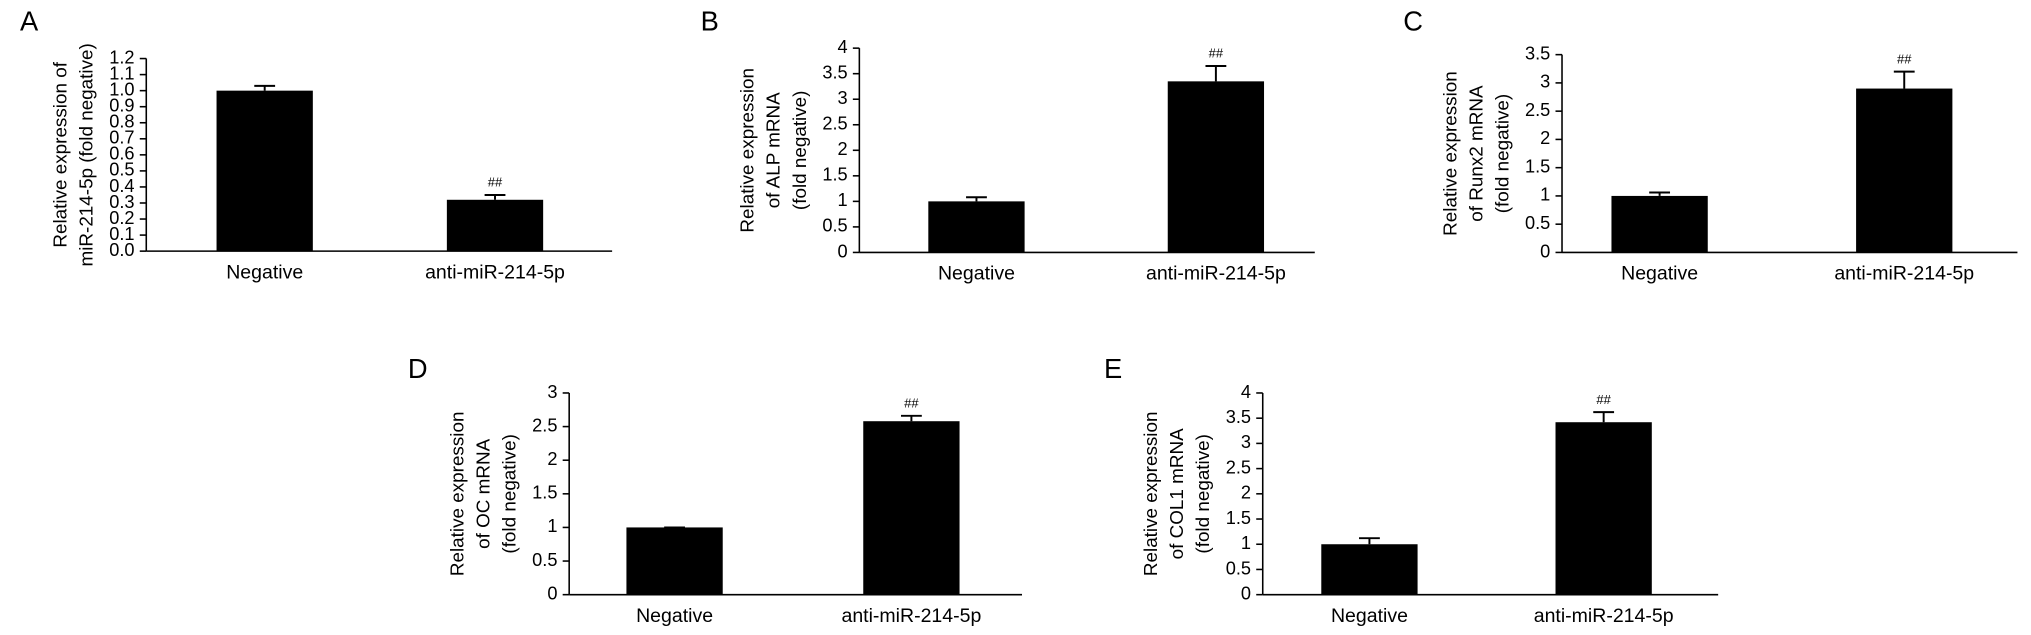 The image size is (2031, 635). Describe the element at coordinates (483, 493) in the screenshot. I see `y-axis-label: of OC mRNA` at that location.